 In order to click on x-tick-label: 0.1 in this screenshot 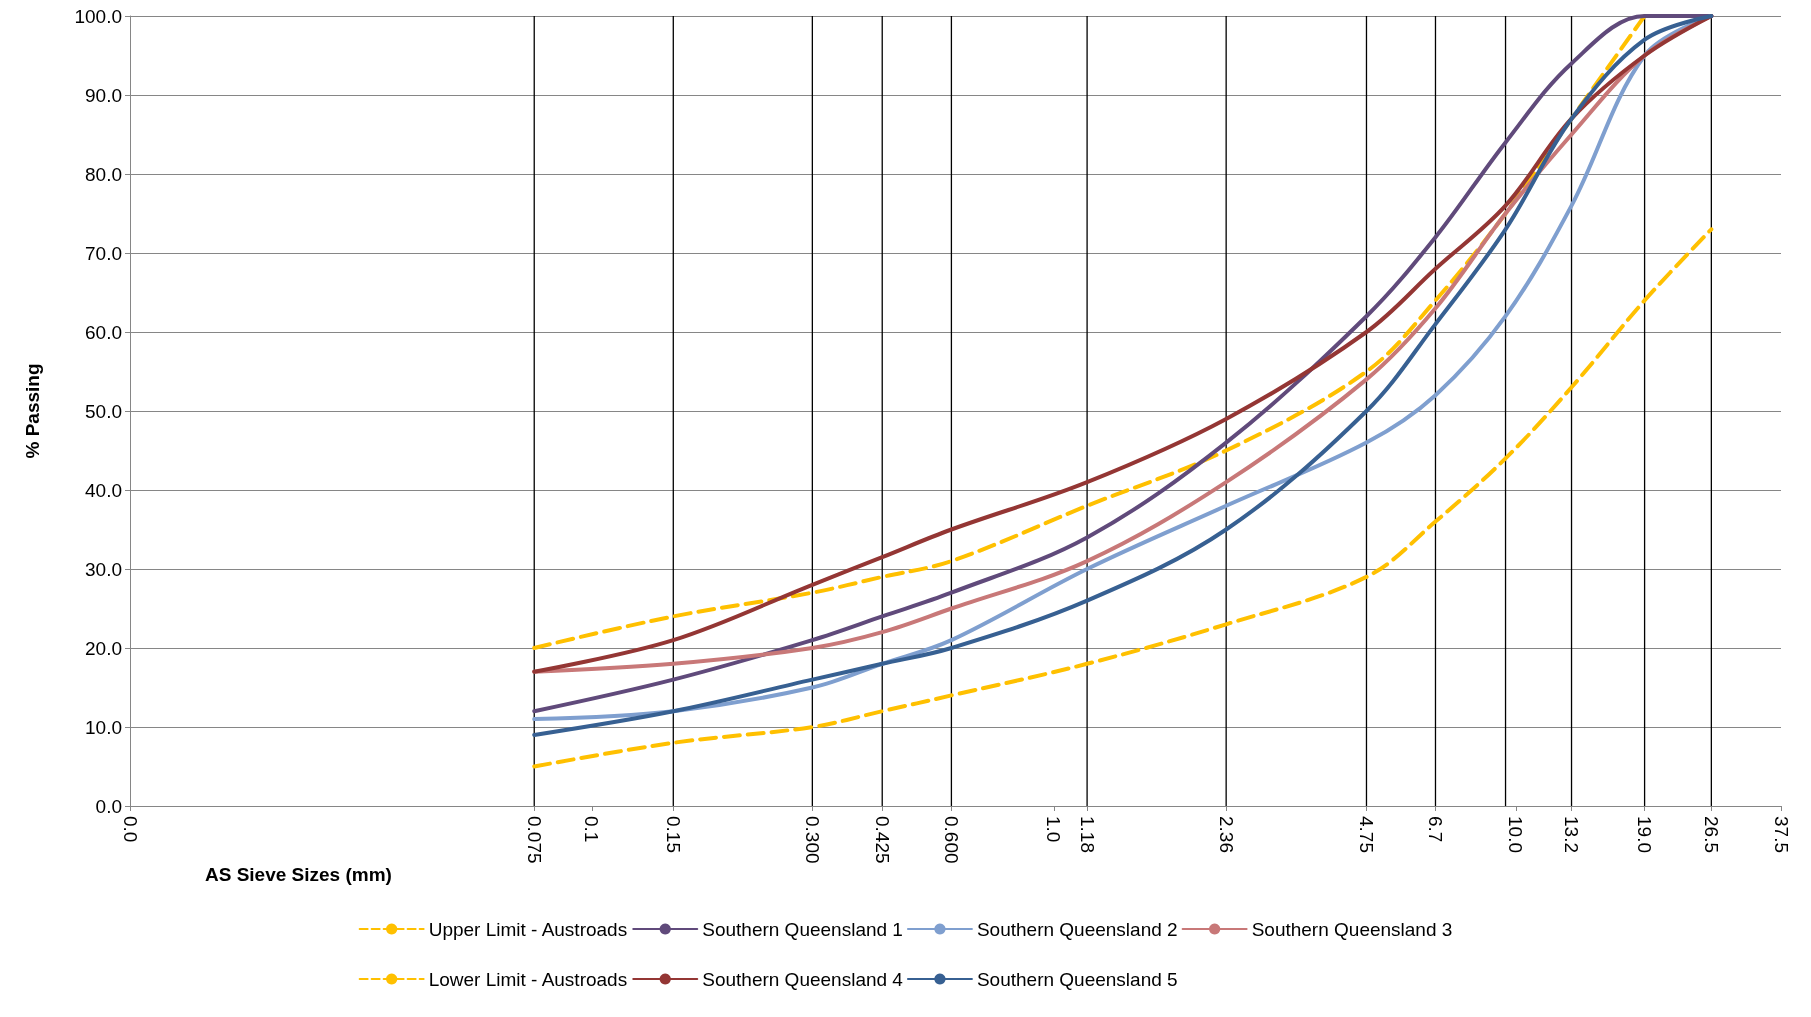, I will do `click(592, 829)`.